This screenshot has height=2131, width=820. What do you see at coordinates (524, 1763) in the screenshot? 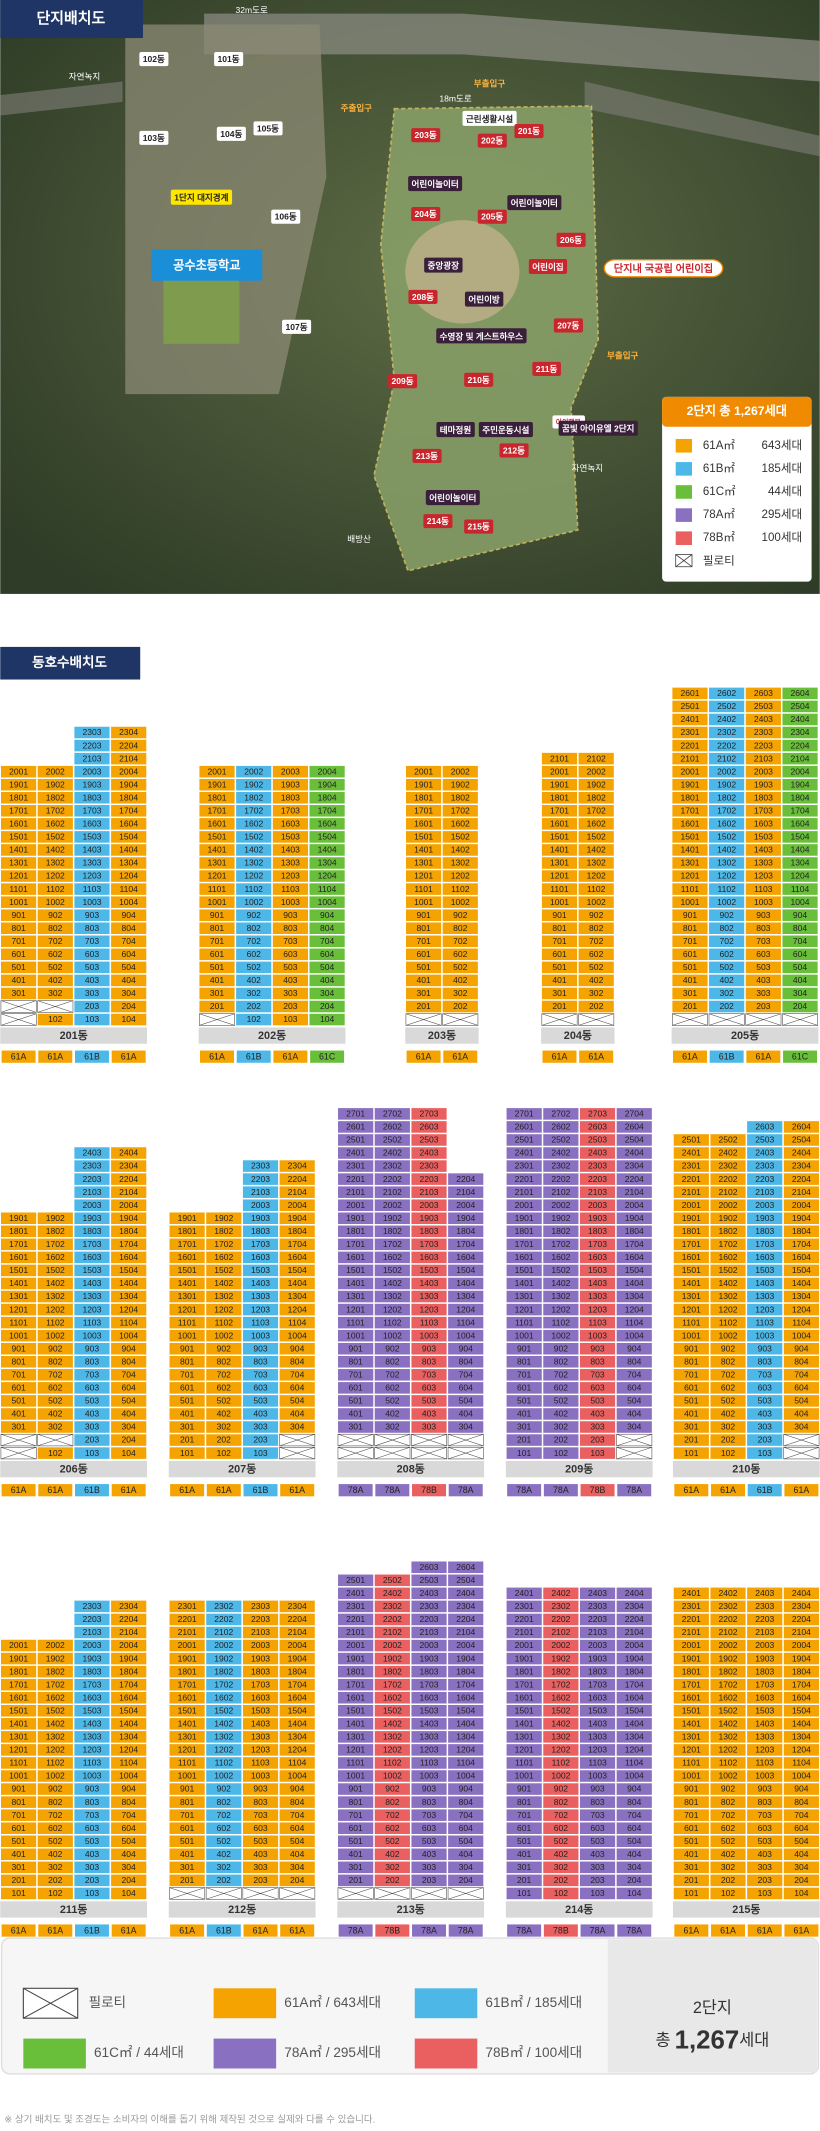
I see `unit-number: 1101` at bounding box center [524, 1763].